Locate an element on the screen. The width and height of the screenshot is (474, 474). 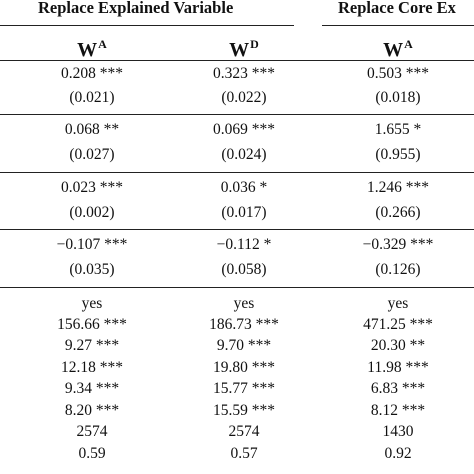
coef-cell: 0.023 *** is located at coordinates (92, 187).